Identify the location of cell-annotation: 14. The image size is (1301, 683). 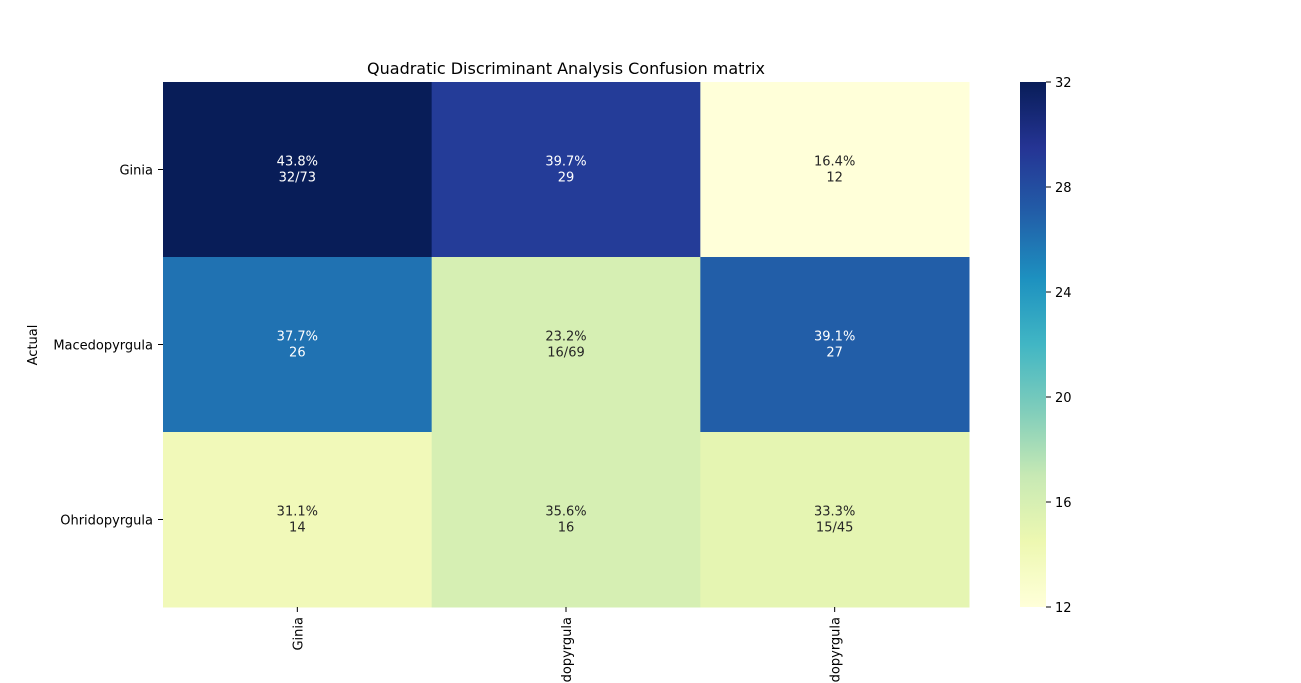
(297, 528).